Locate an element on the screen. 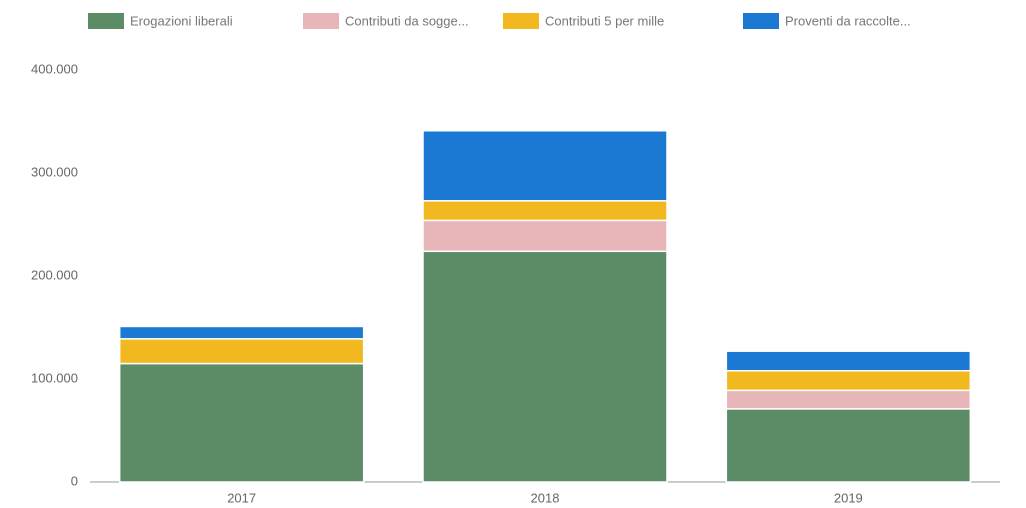 The height and width of the screenshot is (508, 1026). legend-label: Erogazioni liberali is located at coordinates (181, 20).